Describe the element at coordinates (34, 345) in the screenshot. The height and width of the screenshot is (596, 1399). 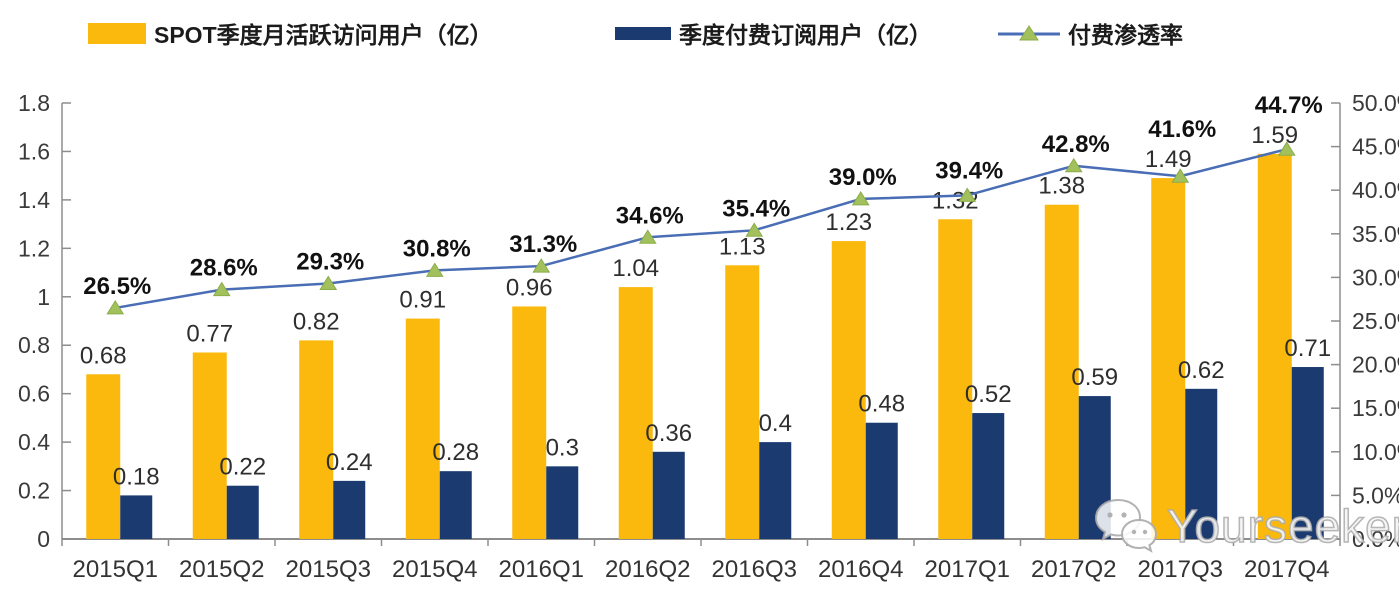
I see `left-axis-tick-label: 0.8` at that location.